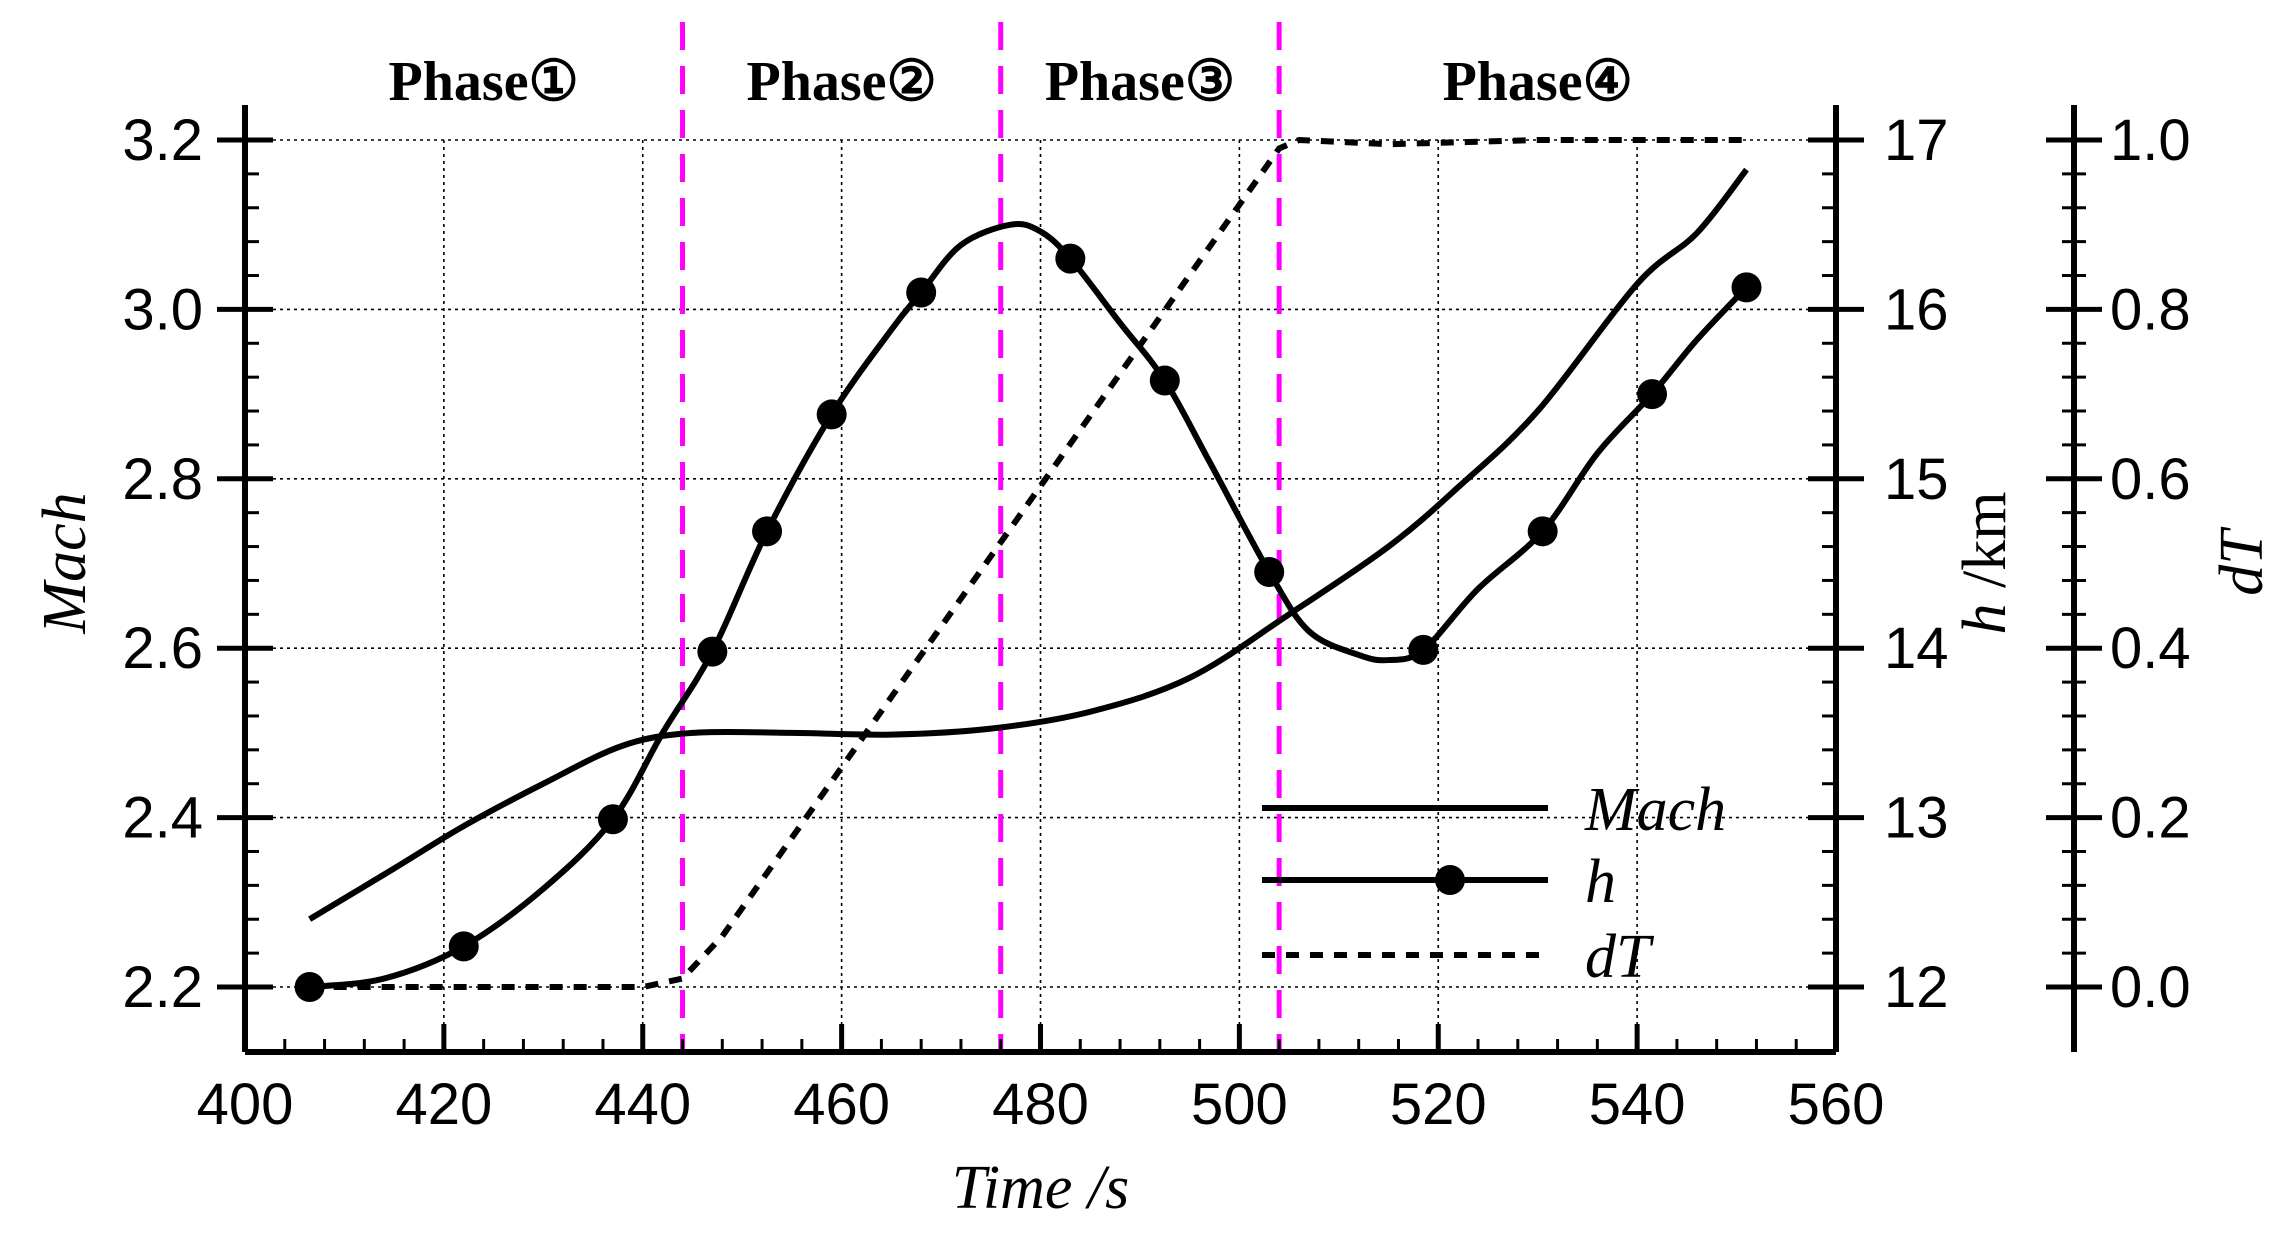 The image size is (2289, 1239). I want to click on left-tick-label-3: 2.8, so click(162, 479).